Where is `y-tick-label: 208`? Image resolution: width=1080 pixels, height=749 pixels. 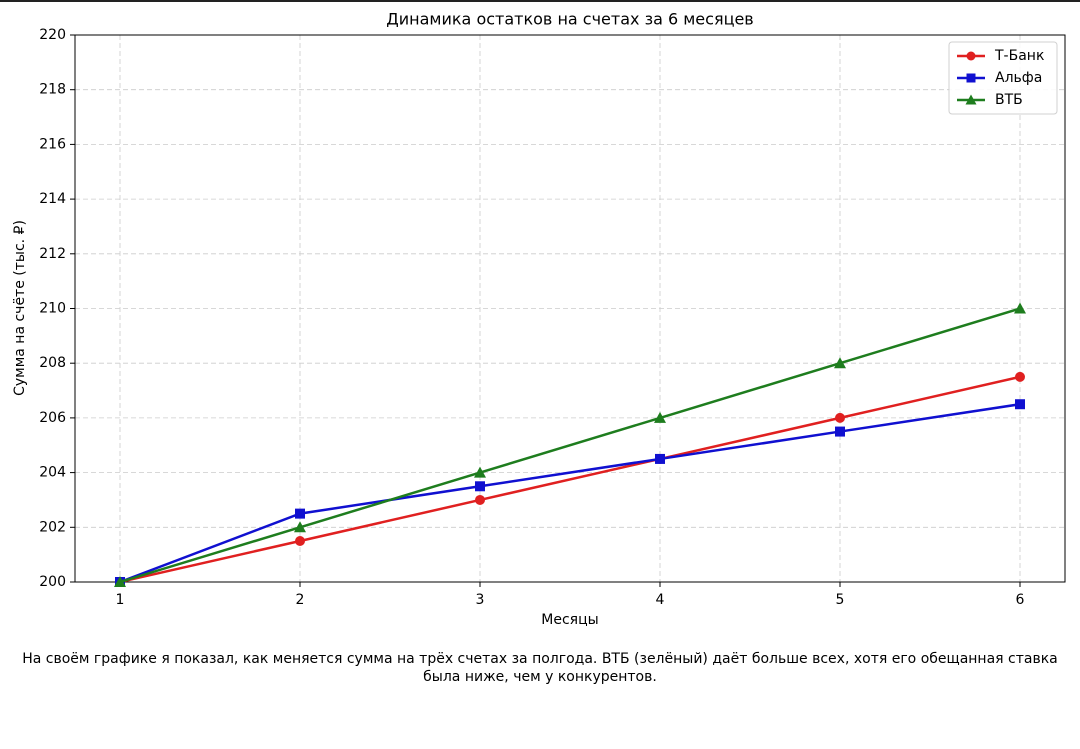
y-tick-label: 208 is located at coordinates (52, 363).